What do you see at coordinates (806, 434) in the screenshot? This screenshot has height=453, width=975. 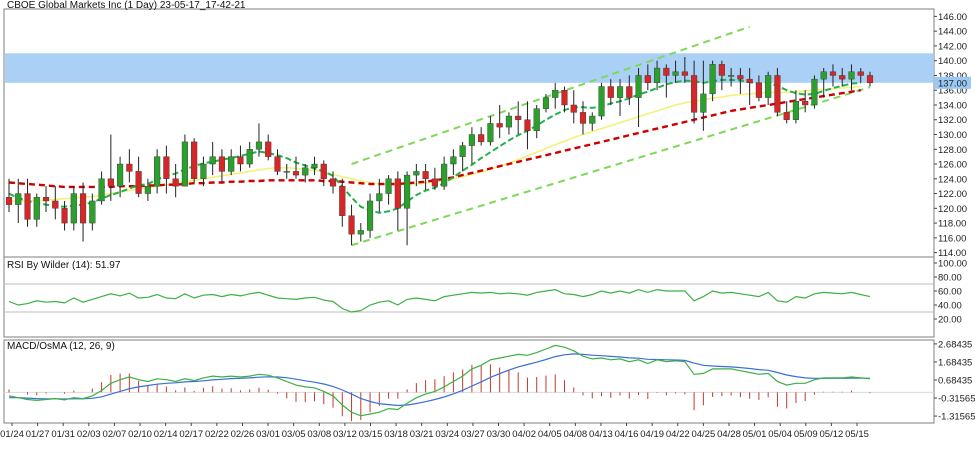 I see `date-tick-label: 05/09` at bounding box center [806, 434].